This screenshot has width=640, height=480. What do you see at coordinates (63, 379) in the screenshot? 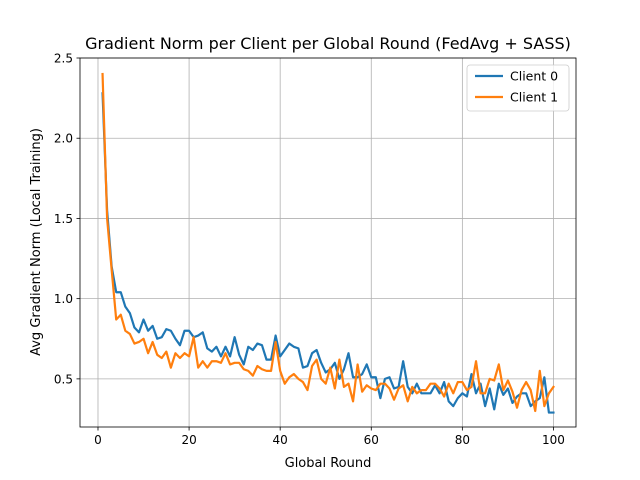
I see `y-tick-label: 0.5` at bounding box center [63, 379].